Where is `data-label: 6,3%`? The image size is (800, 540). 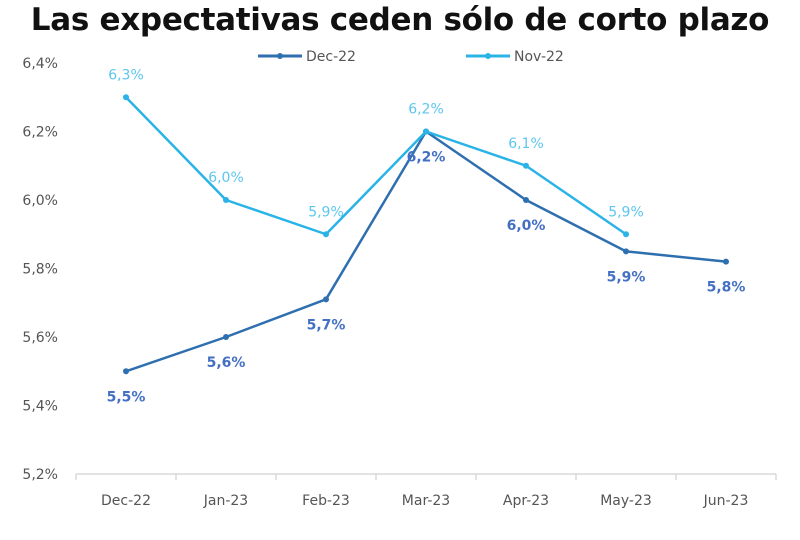 data-label: 6,3% is located at coordinates (126, 75).